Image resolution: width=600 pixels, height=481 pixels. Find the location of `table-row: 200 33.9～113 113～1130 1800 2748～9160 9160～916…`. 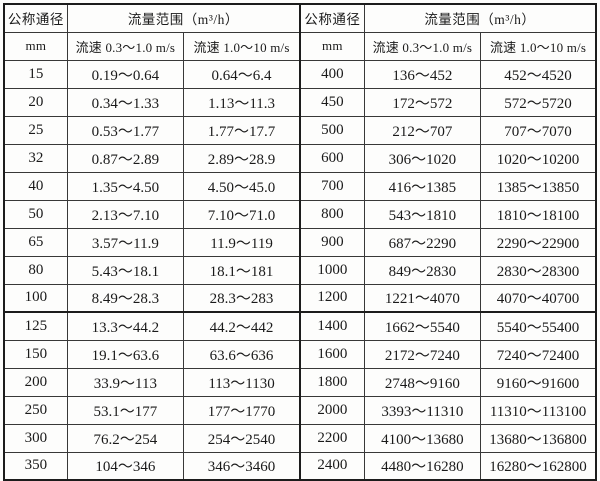

table-row: 200 33.9～113 113～1130 1800 2748～9160 9160～916… is located at coordinates (300, 382).